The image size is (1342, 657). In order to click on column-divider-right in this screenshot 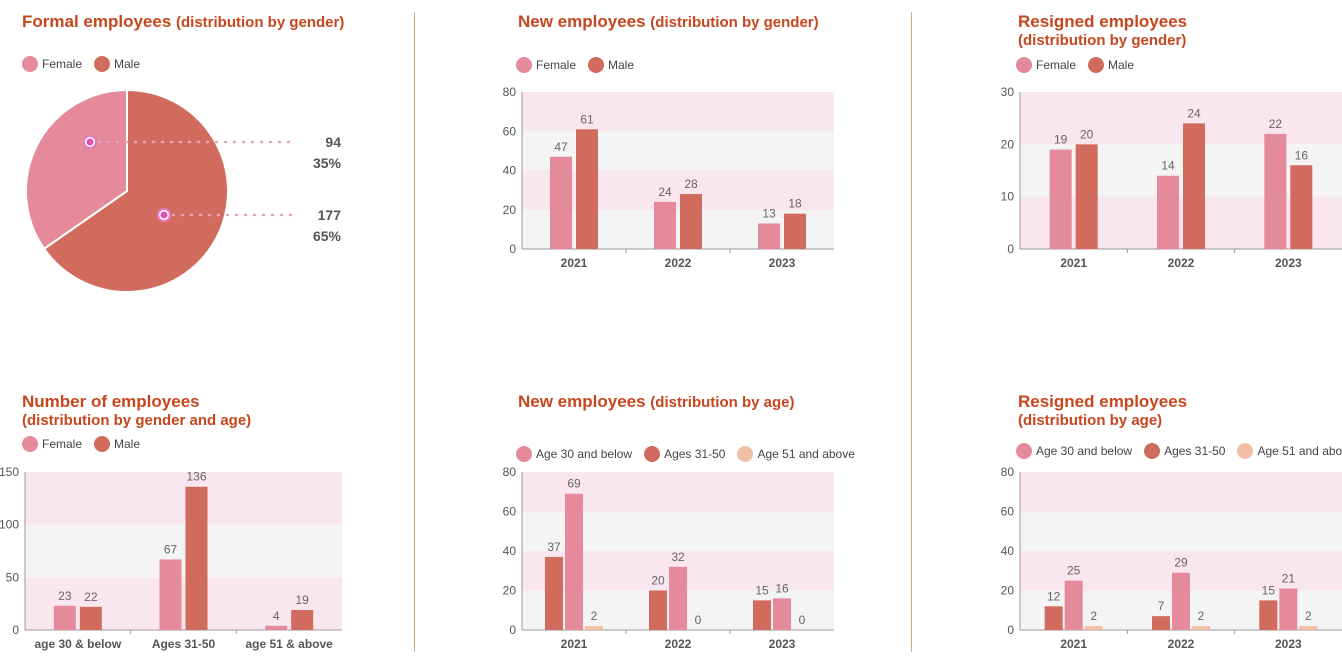, I will do `click(911, 332)`.